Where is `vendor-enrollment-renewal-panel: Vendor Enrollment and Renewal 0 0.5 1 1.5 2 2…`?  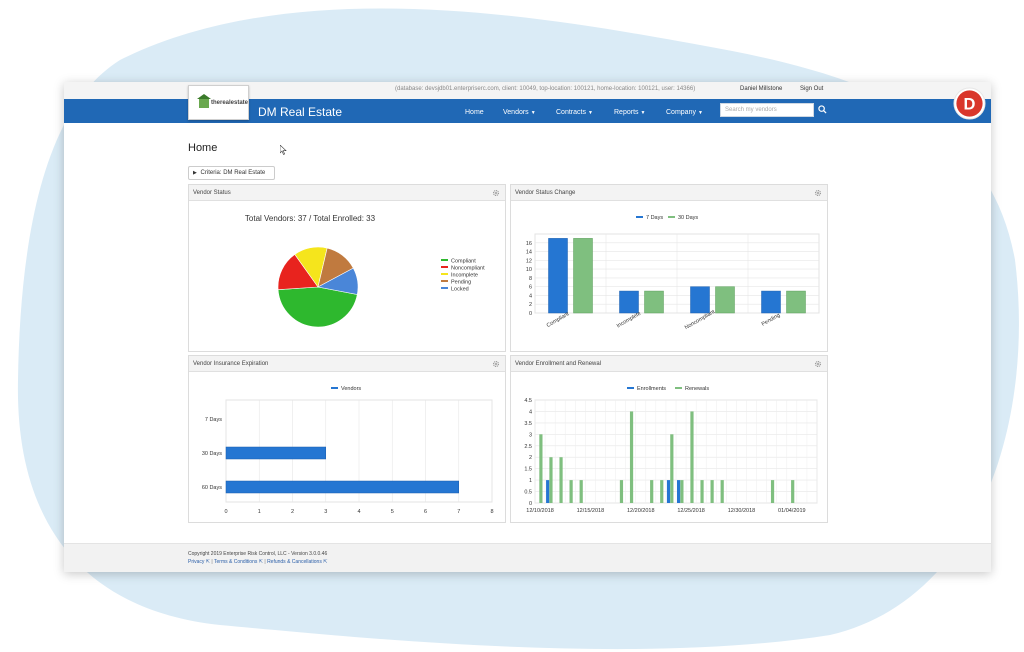 vendor-enrollment-renewal-panel: Vendor Enrollment and Renewal 0 0.5 1 1.5 2 2… is located at coordinates (669, 439).